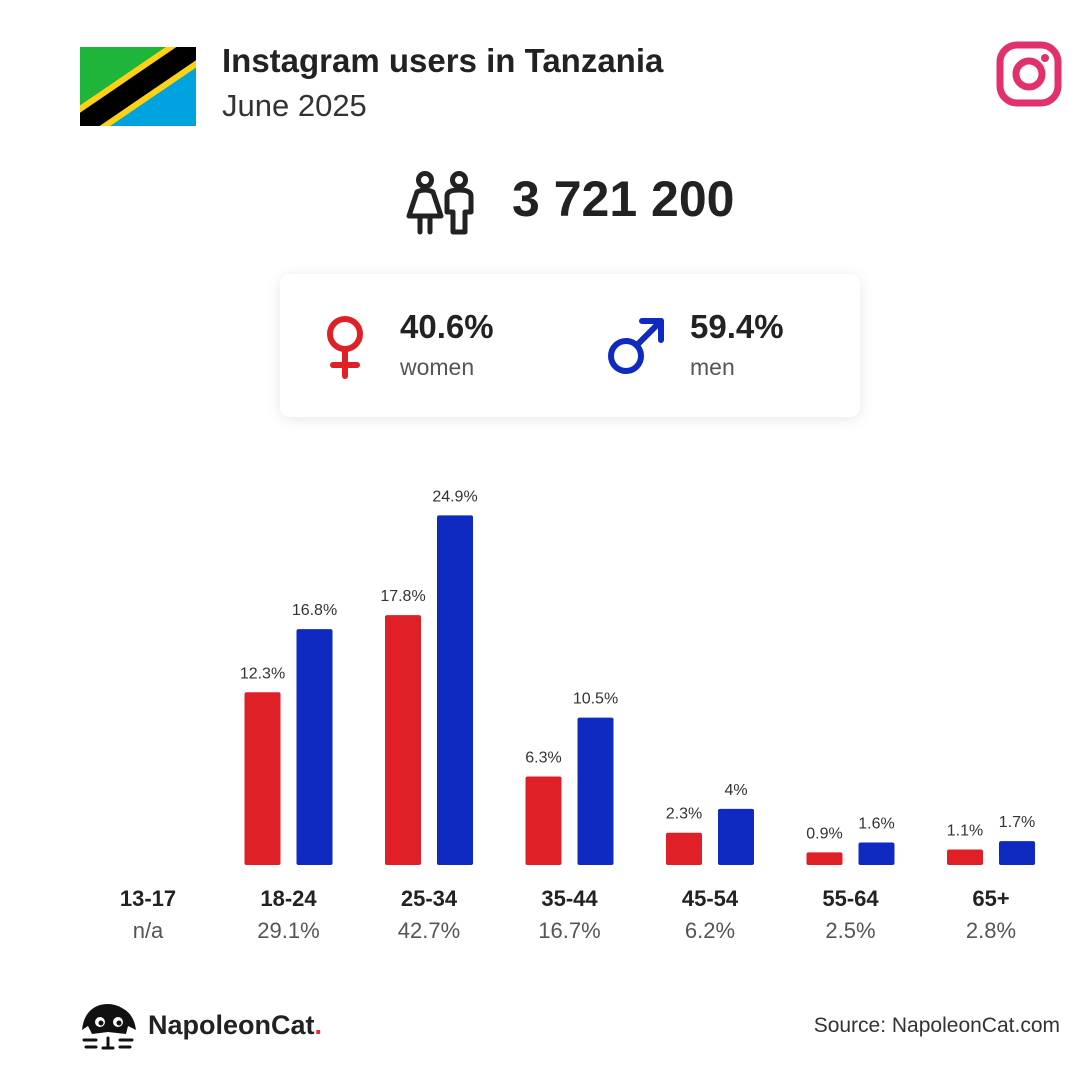  What do you see at coordinates (447, 326) in the screenshot?
I see `women-percent: 40.6%` at bounding box center [447, 326].